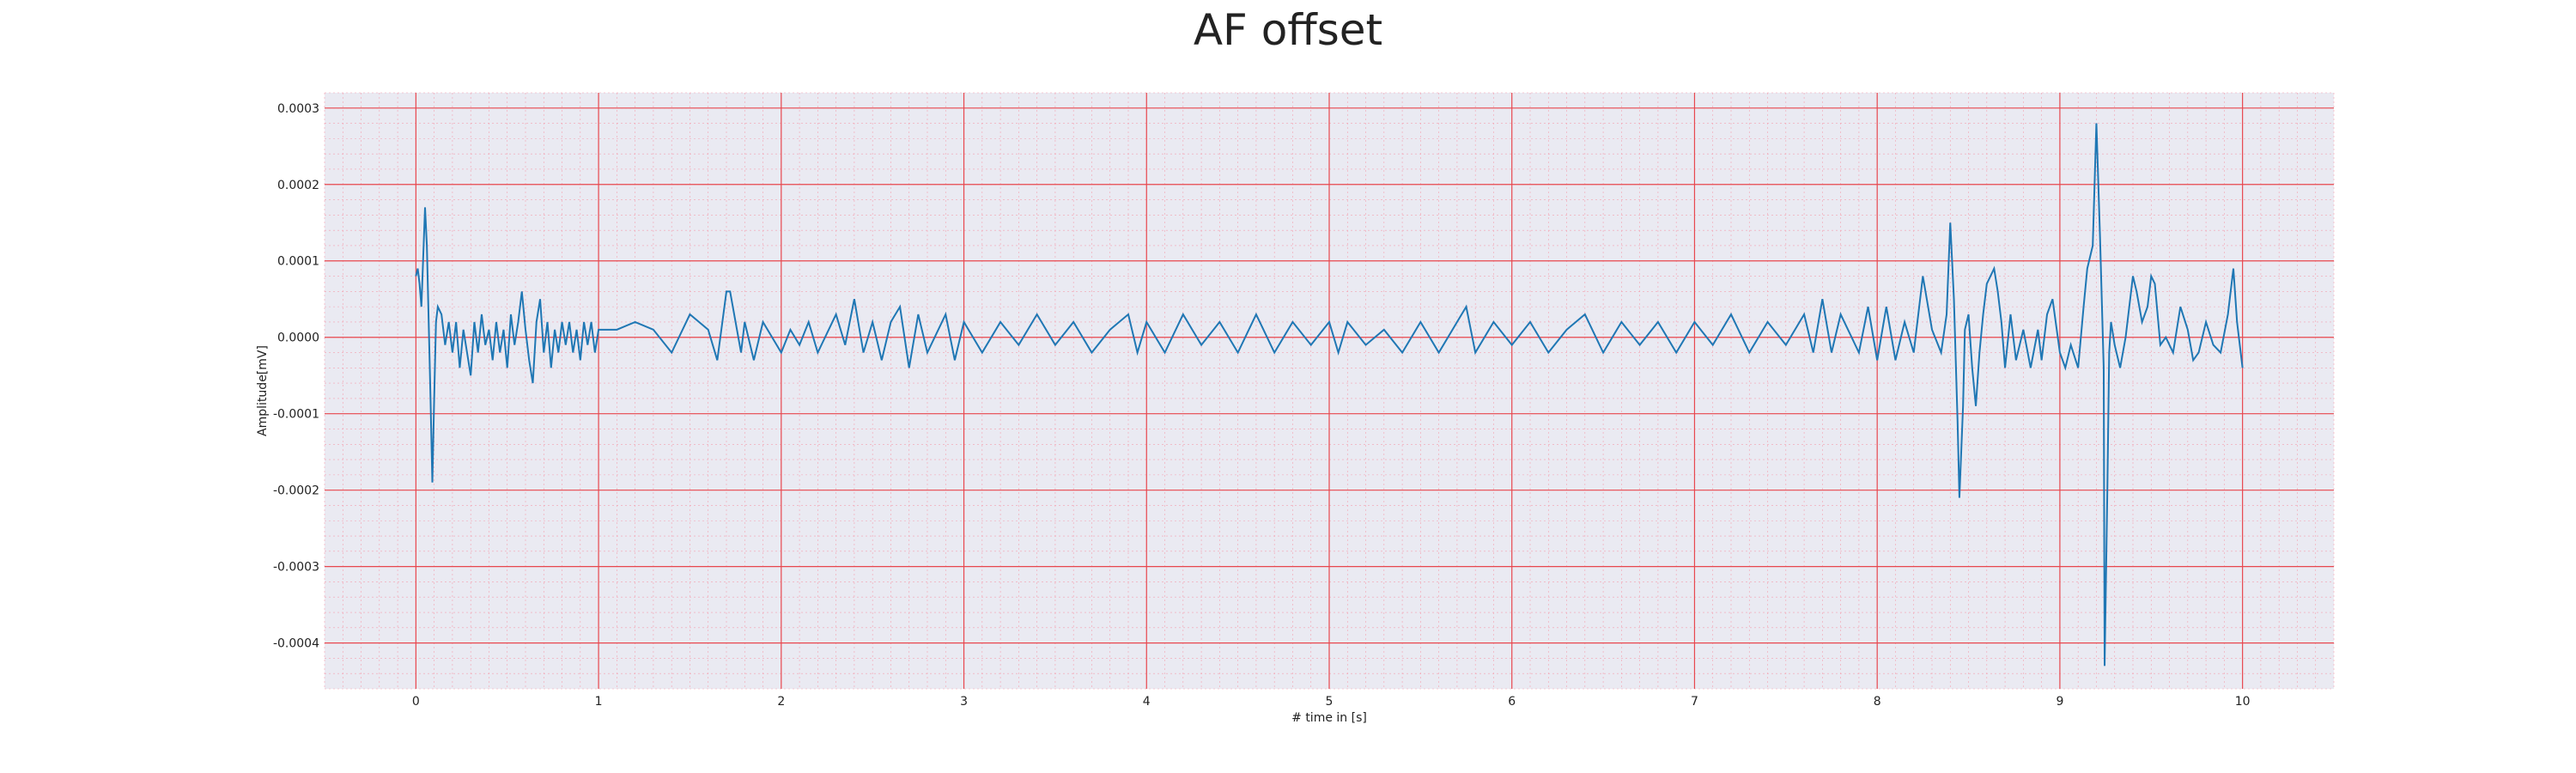  I want to click on x-tick-label: 2, so click(781, 702).